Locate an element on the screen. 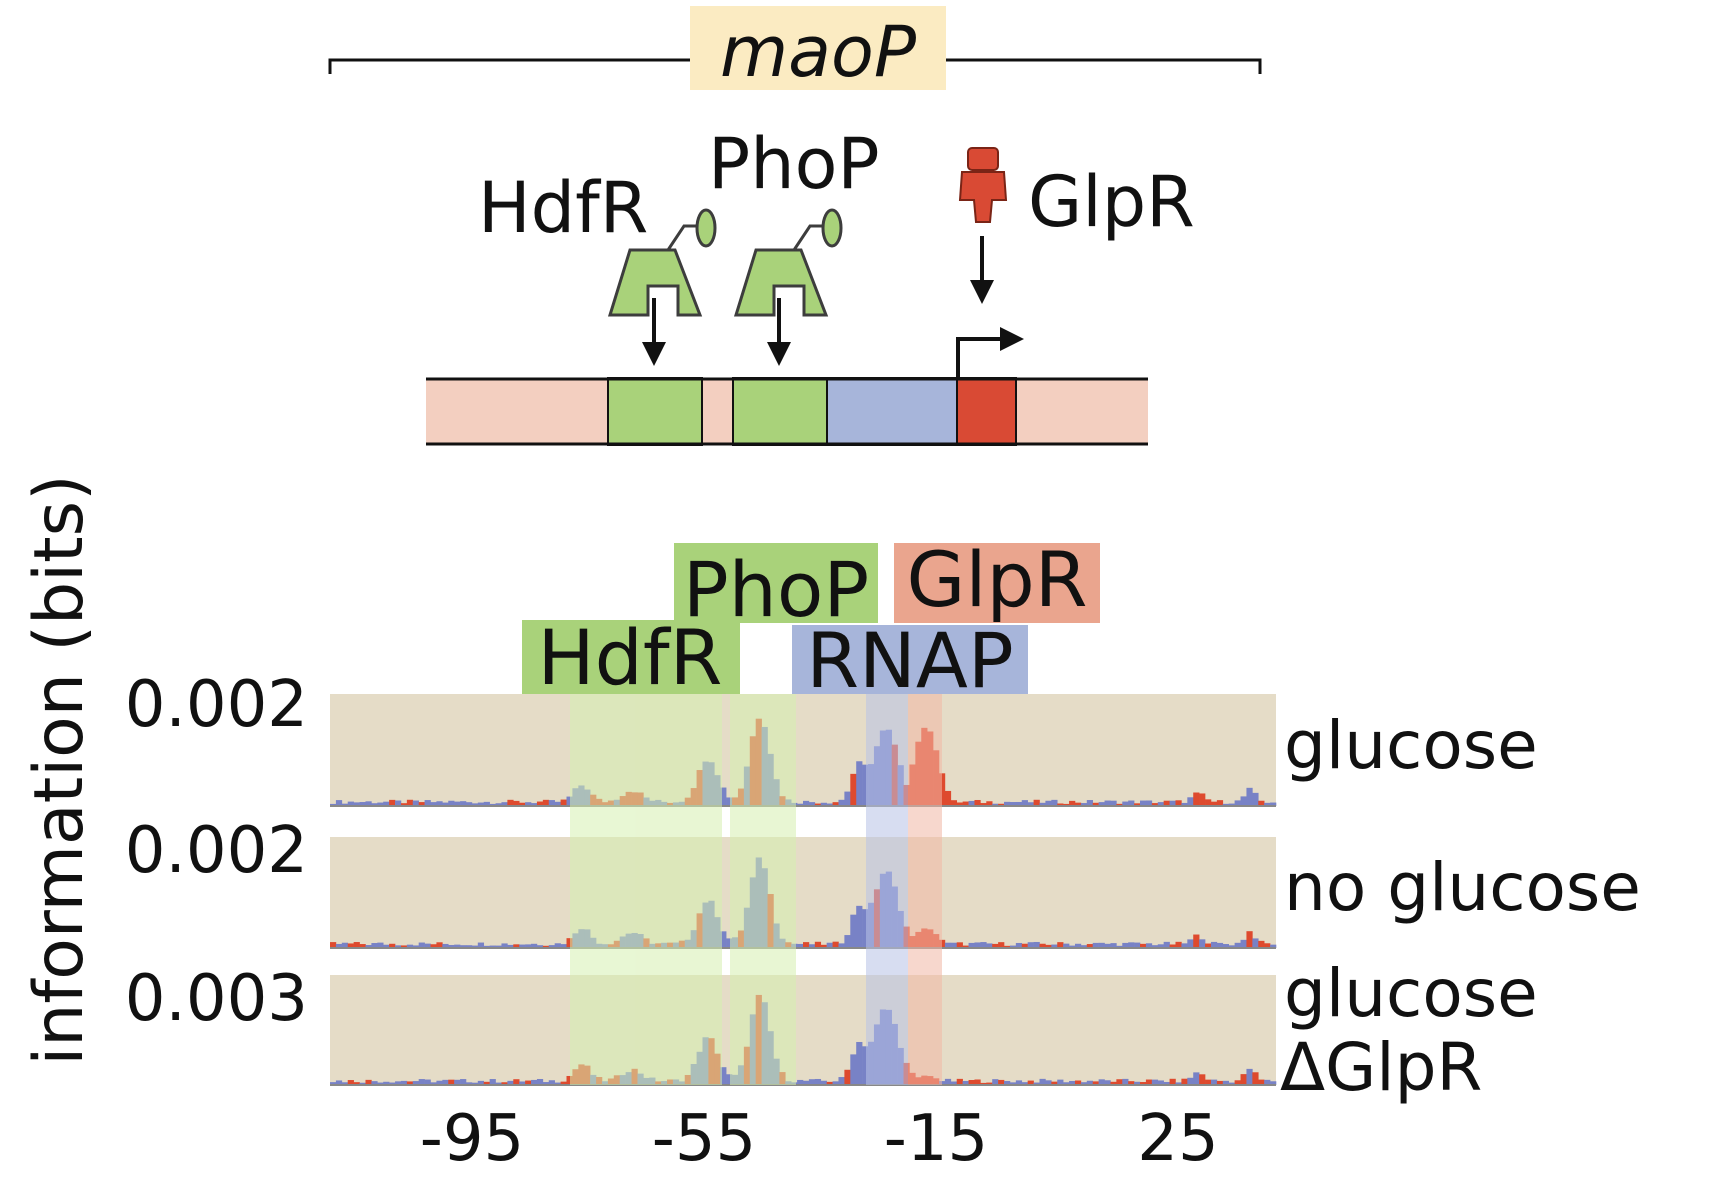 The width and height of the screenshot is (1720, 1192). track-ymax-label: 0.003 is located at coordinates (216, 999).